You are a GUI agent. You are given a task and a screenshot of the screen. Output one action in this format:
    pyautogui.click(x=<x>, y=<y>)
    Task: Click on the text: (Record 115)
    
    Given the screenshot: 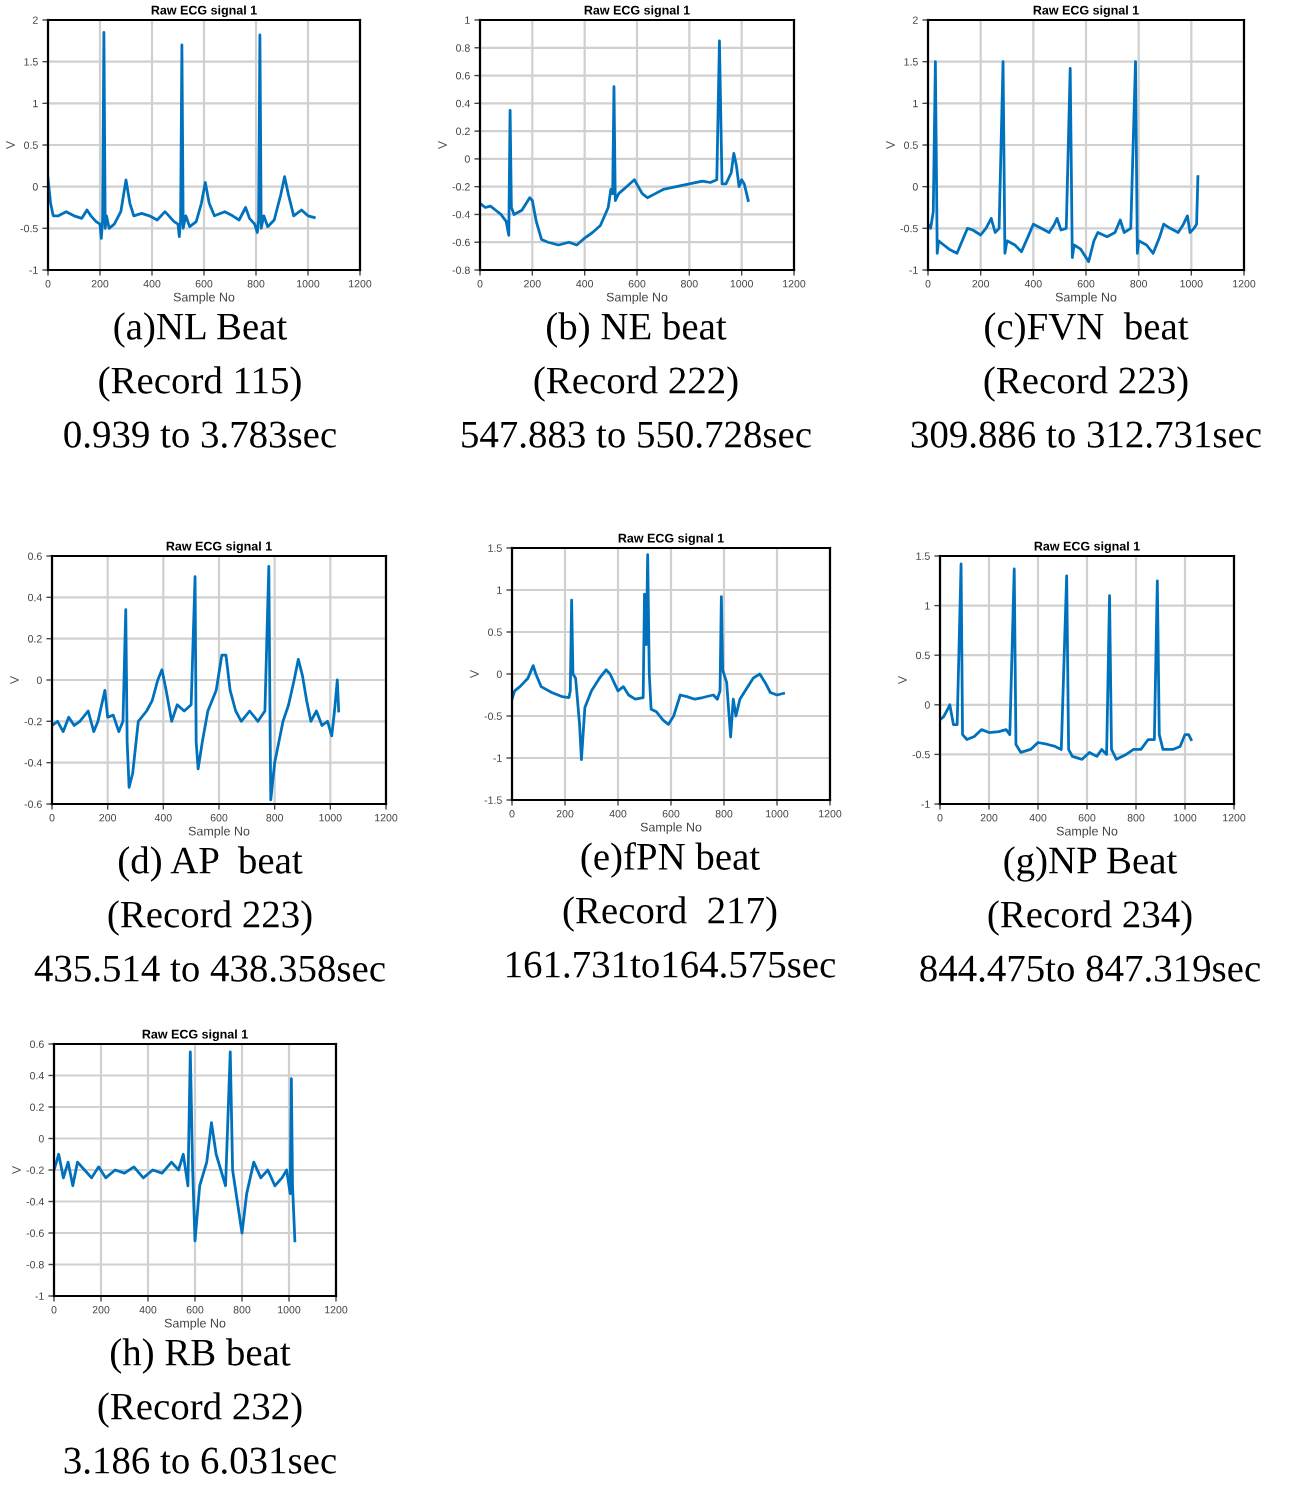 What is the action you would take?
    pyautogui.click(x=200, y=384)
    